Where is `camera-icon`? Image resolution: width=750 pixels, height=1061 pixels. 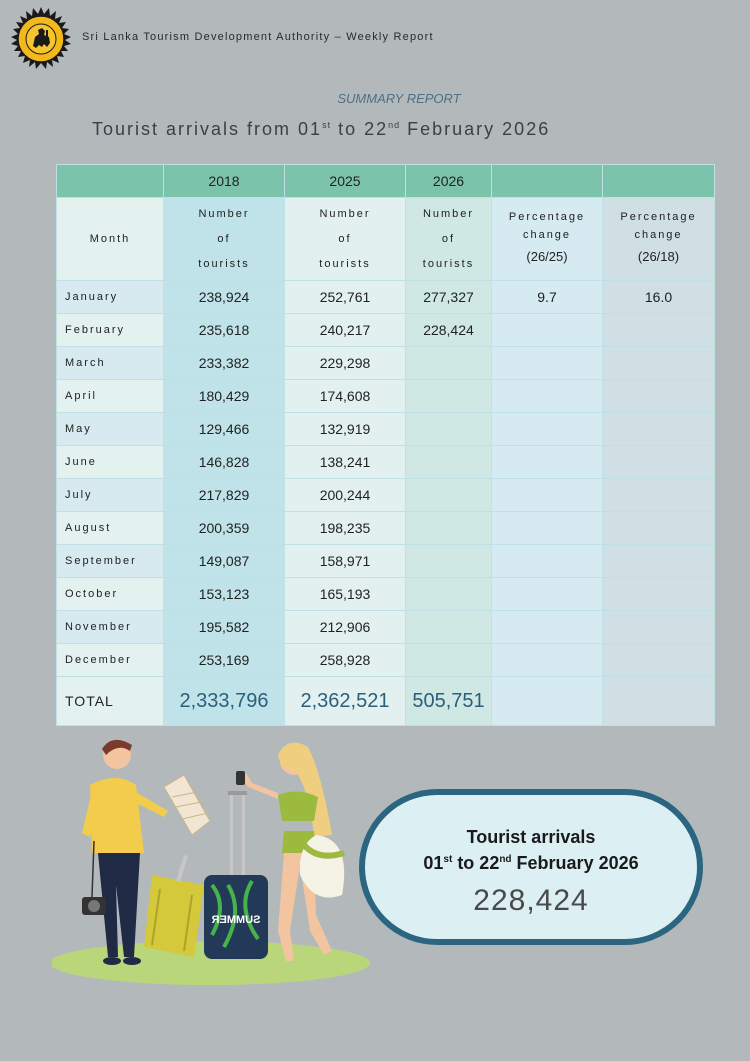
camera-icon is located at coordinates (94, 877).